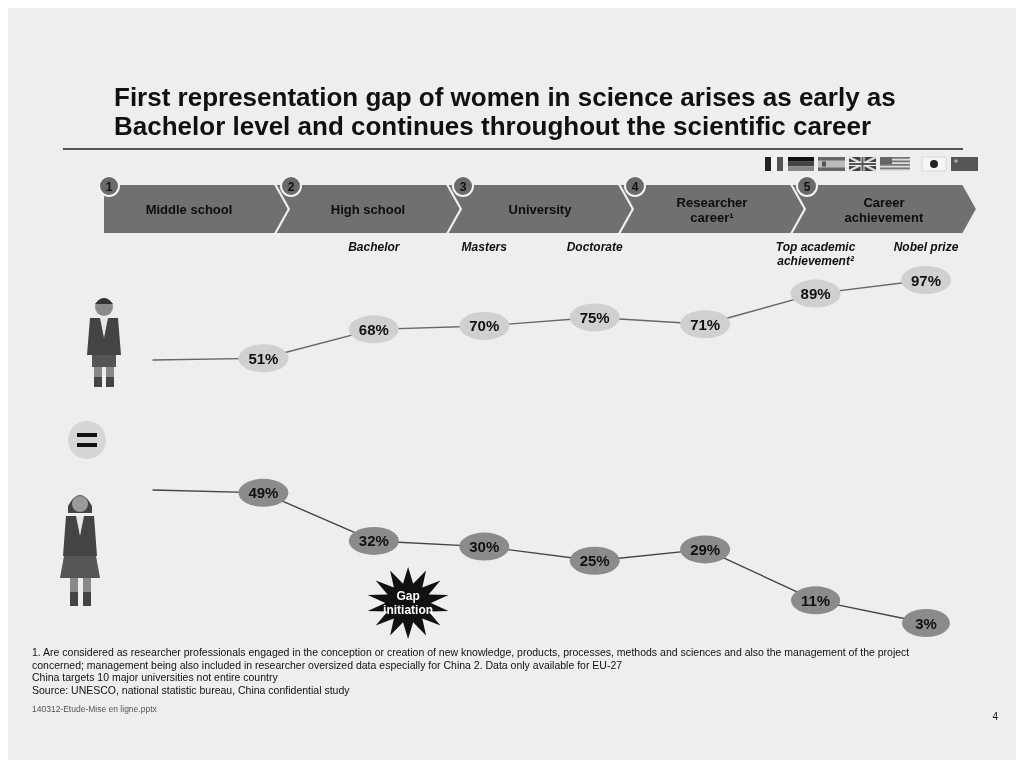 Image resolution: width=1024 pixels, height=768 pixels. What do you see at coordinates (109, 186) in the screenshot?
I see `text: 1` at bounding box center [109, 186].